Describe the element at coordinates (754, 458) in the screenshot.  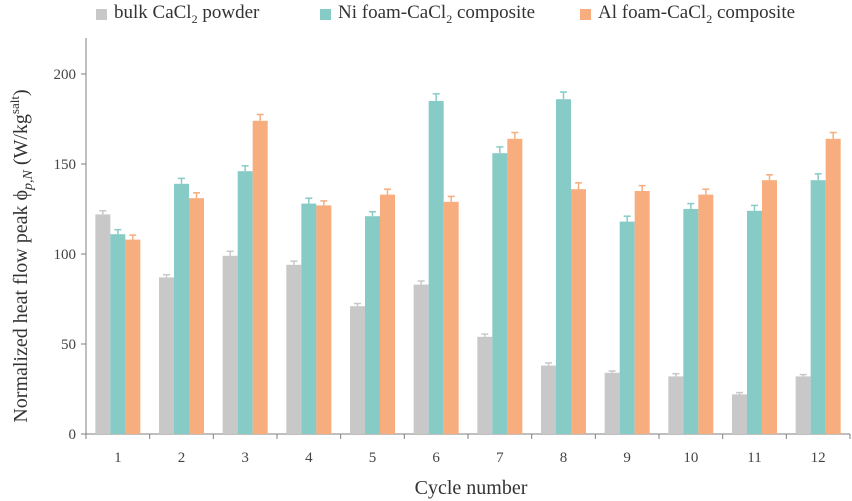
I see `x-tick-label: 11` at that location.